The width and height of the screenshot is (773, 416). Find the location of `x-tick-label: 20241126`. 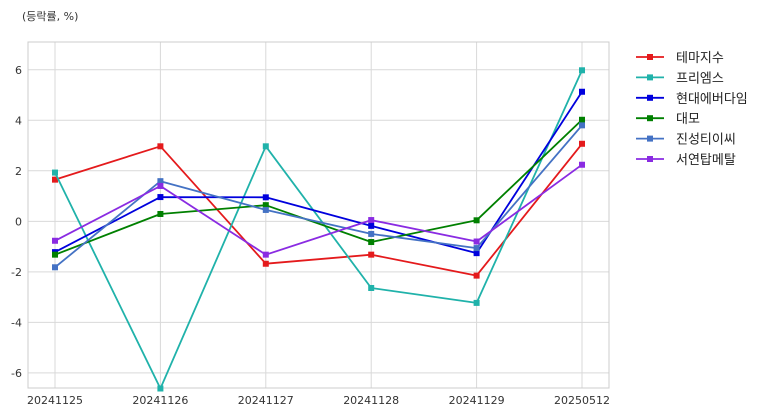

x-tick-label: 20241126 is located at coordinates (160, 400).